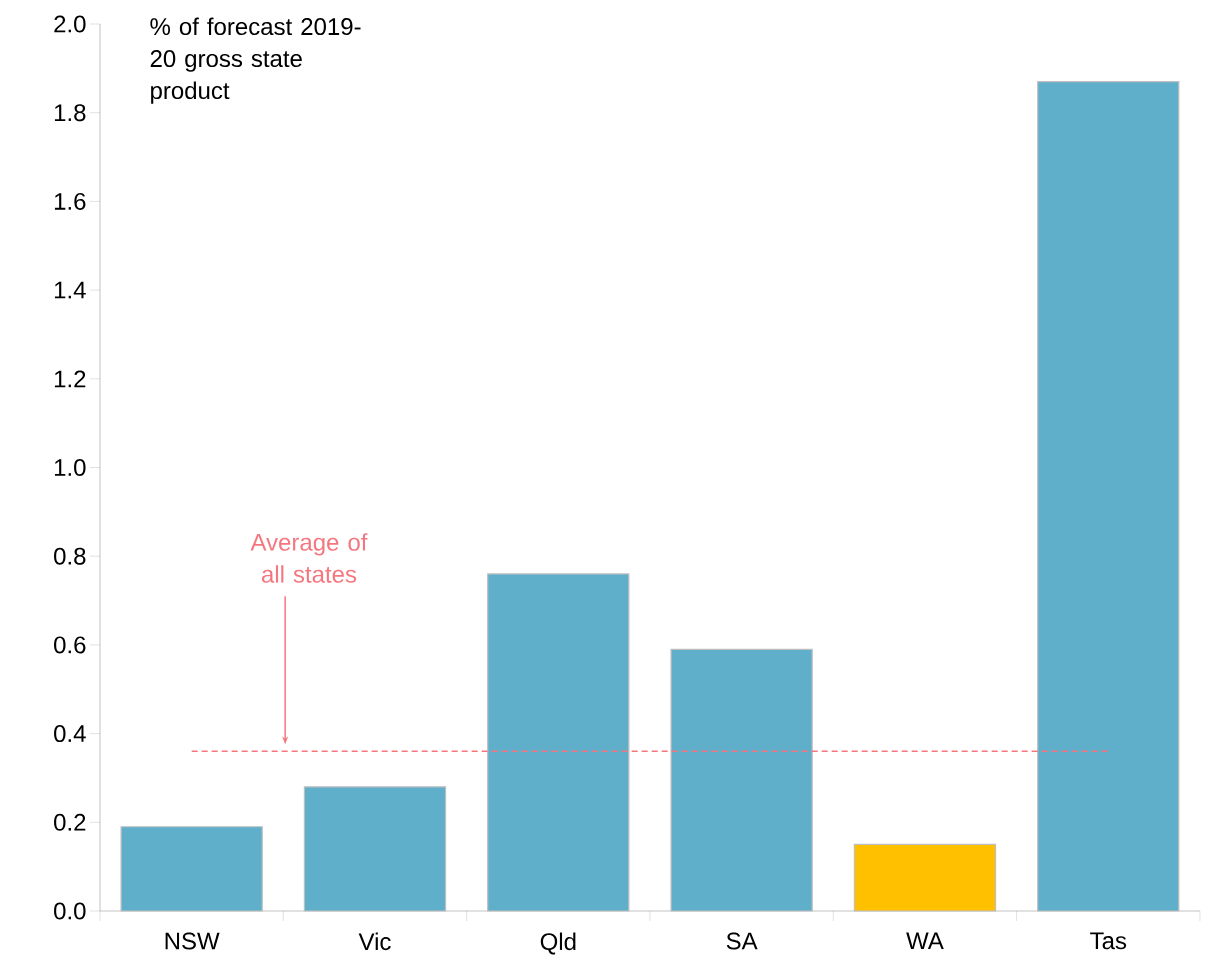  Describe the element at coordinates (70, 379) in the screenshot. I see `y-tick-label: 1.2` at that location.